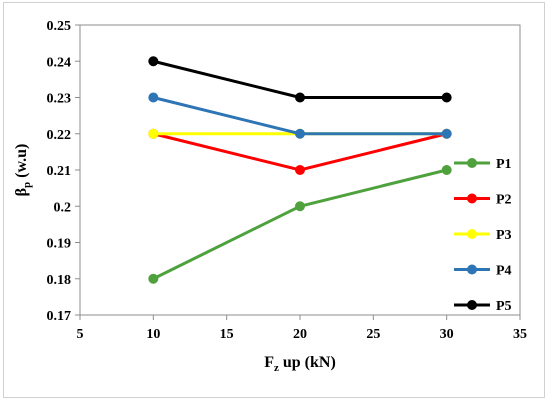  What do you see at coordinates (80, 334) in the screenshot?
I see `x-tick-label: 5` at bounding box center [80, 334].